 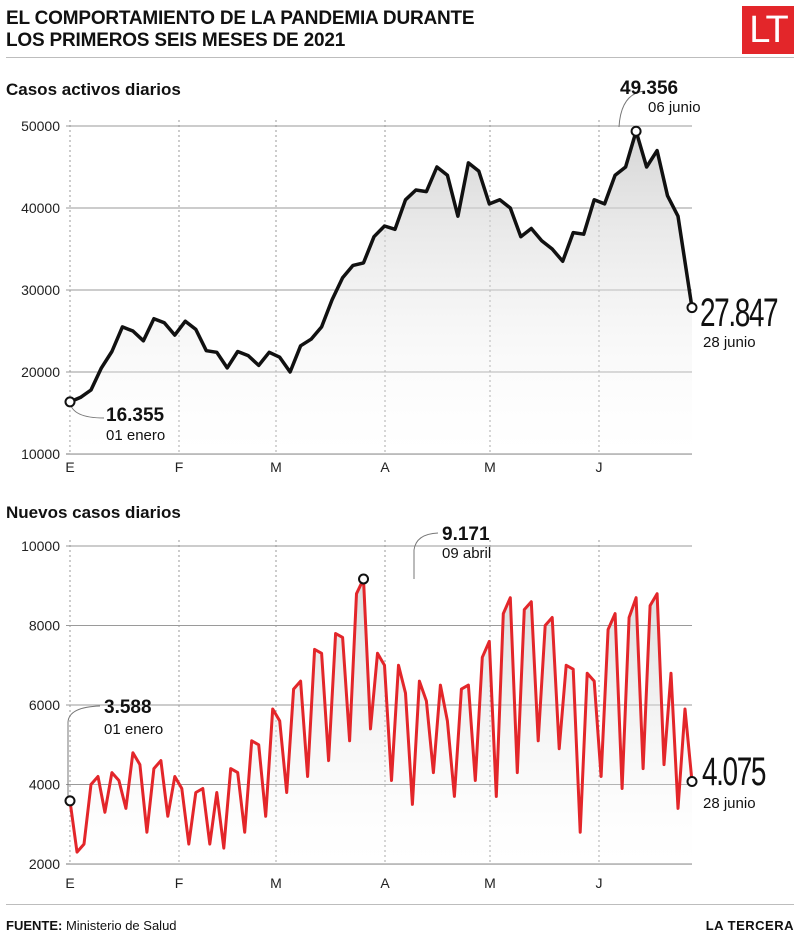 I want to click on y-tick-label: 30000, so click(x=40, y=290).